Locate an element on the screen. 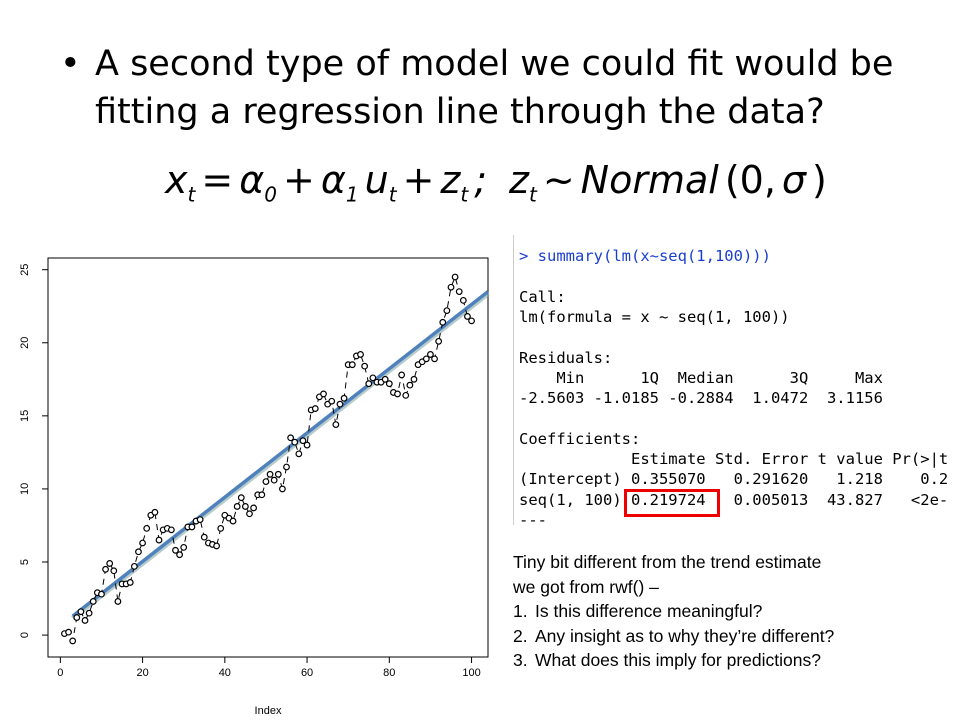  formula-part: ; is located at coordinates (481, 180).